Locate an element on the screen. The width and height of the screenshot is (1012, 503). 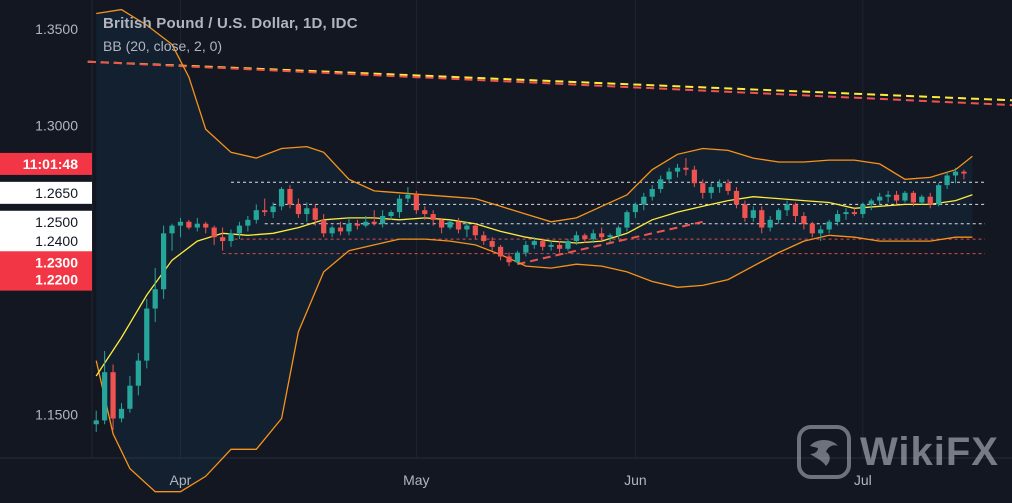
price-tick-label: 1.3500 is located at coordinates (56, 29).